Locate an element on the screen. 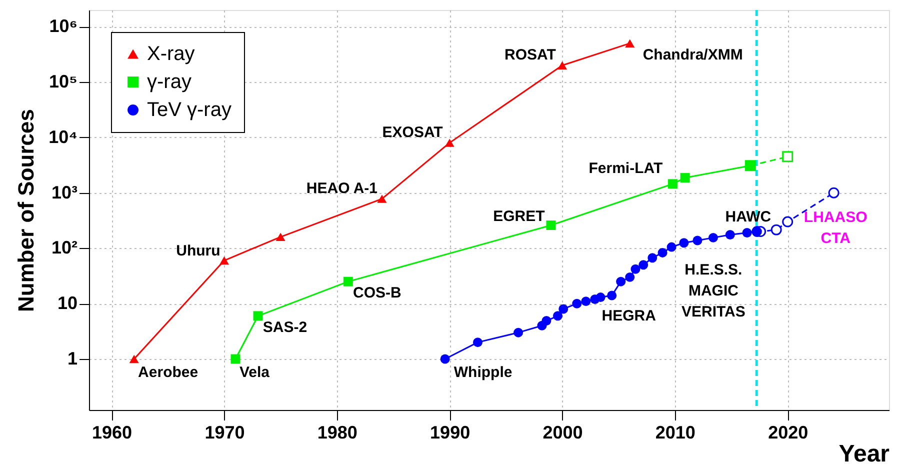 This screenshot has height=468, width=899. annotation: EGRET is located at coordinates (519, 217).